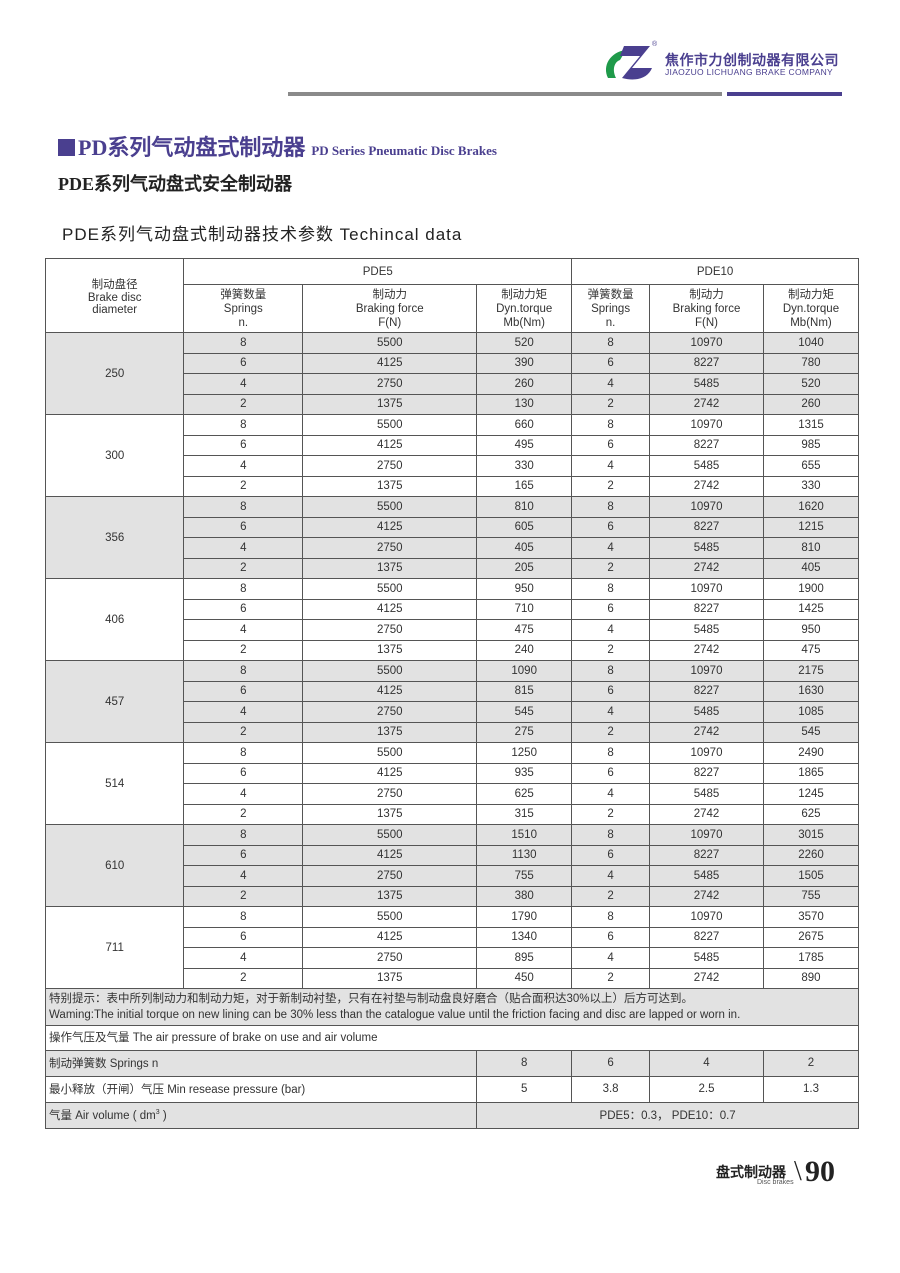 This screenshot has height=1273, width=900. Describe the element at coordinates (524, 404) in the screenshot. I see `data-cell: 130` at that location.